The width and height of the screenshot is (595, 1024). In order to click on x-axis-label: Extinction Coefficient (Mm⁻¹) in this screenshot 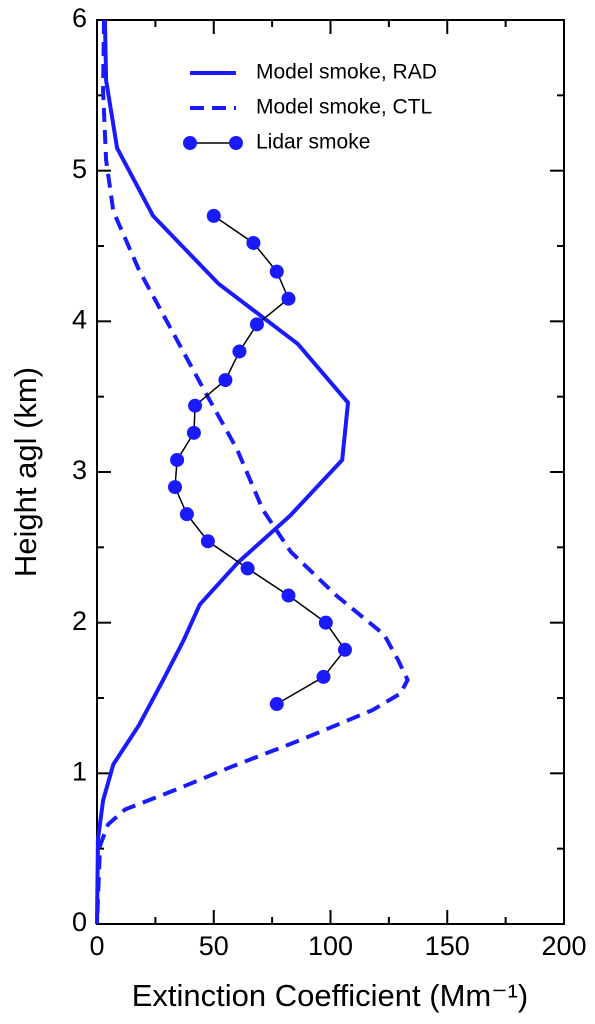, I will do `click(330, 995)`.